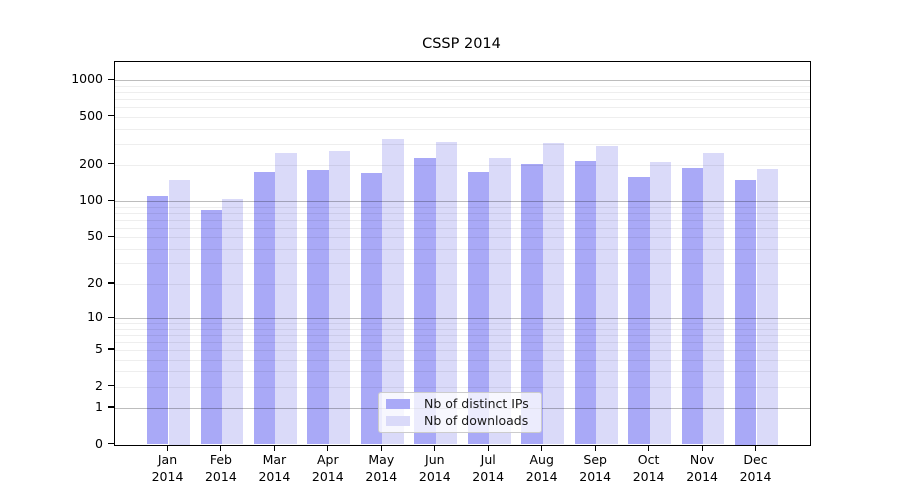 This screenshot has width=900, height=500. I want to click on y-tick-label-0: 0, so click(99, 443).